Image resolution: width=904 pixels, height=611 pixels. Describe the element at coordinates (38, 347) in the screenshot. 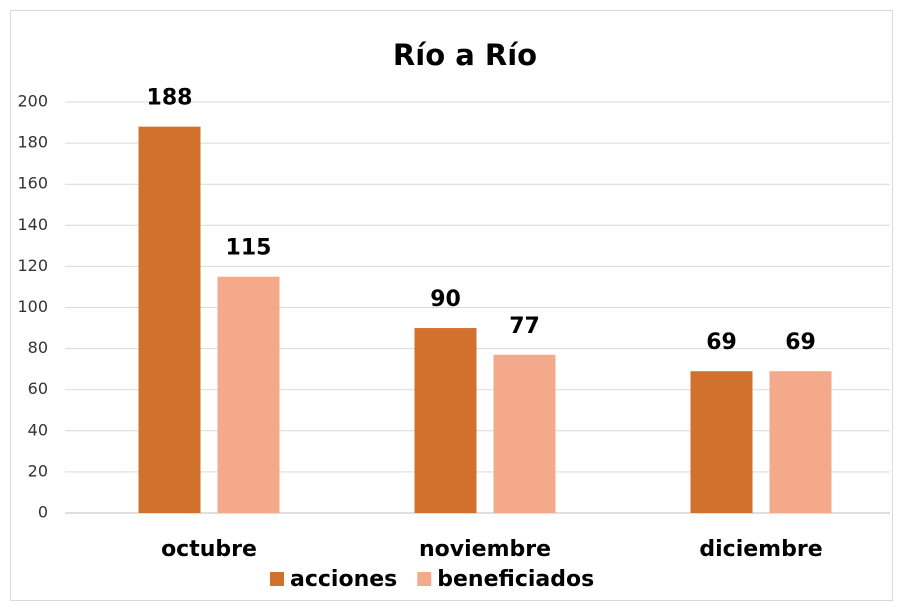

I see `y-tick-label: 80` at that location.